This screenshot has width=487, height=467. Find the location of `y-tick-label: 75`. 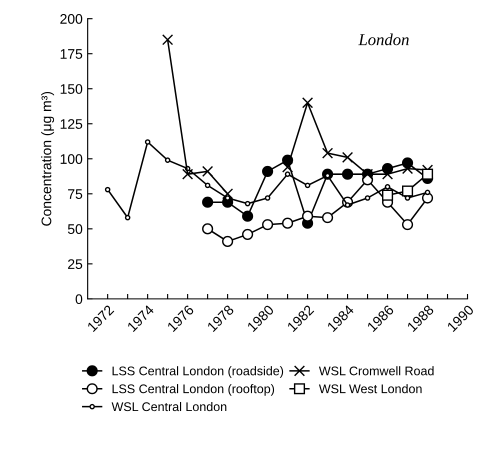

y-tick-label: 75 is located at coordinates (75, 194).